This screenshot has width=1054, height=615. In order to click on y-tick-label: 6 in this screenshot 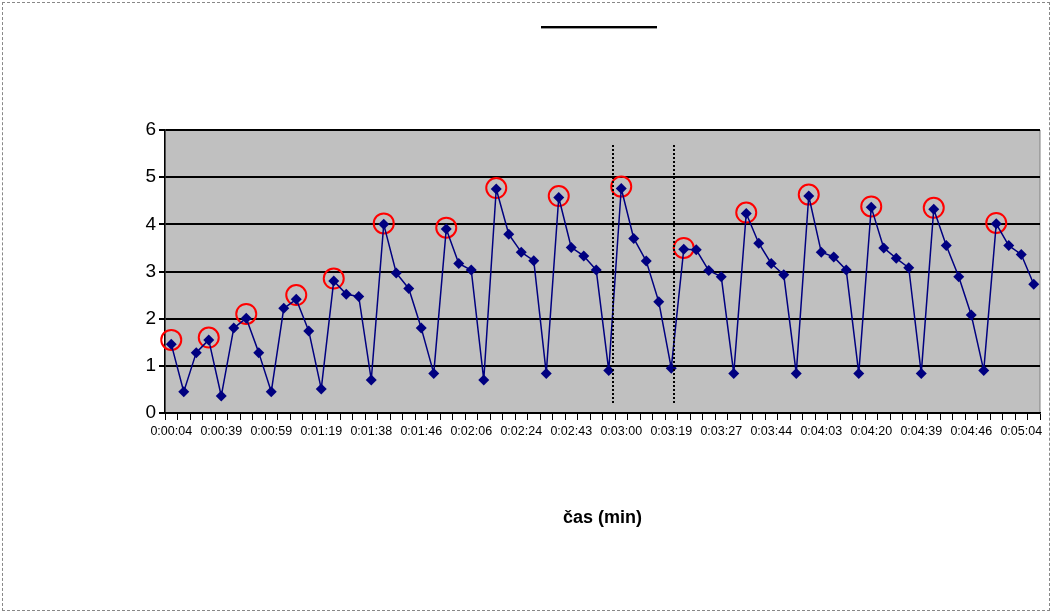, I will do `click(150, 129)`.